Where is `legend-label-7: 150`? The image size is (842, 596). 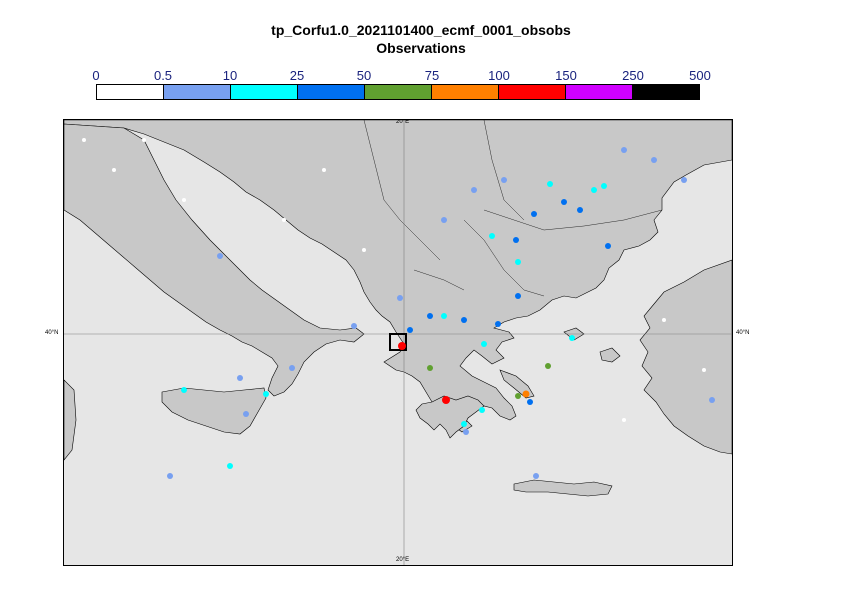
legend-label-7: 150 is located at coordinates (566, 75).